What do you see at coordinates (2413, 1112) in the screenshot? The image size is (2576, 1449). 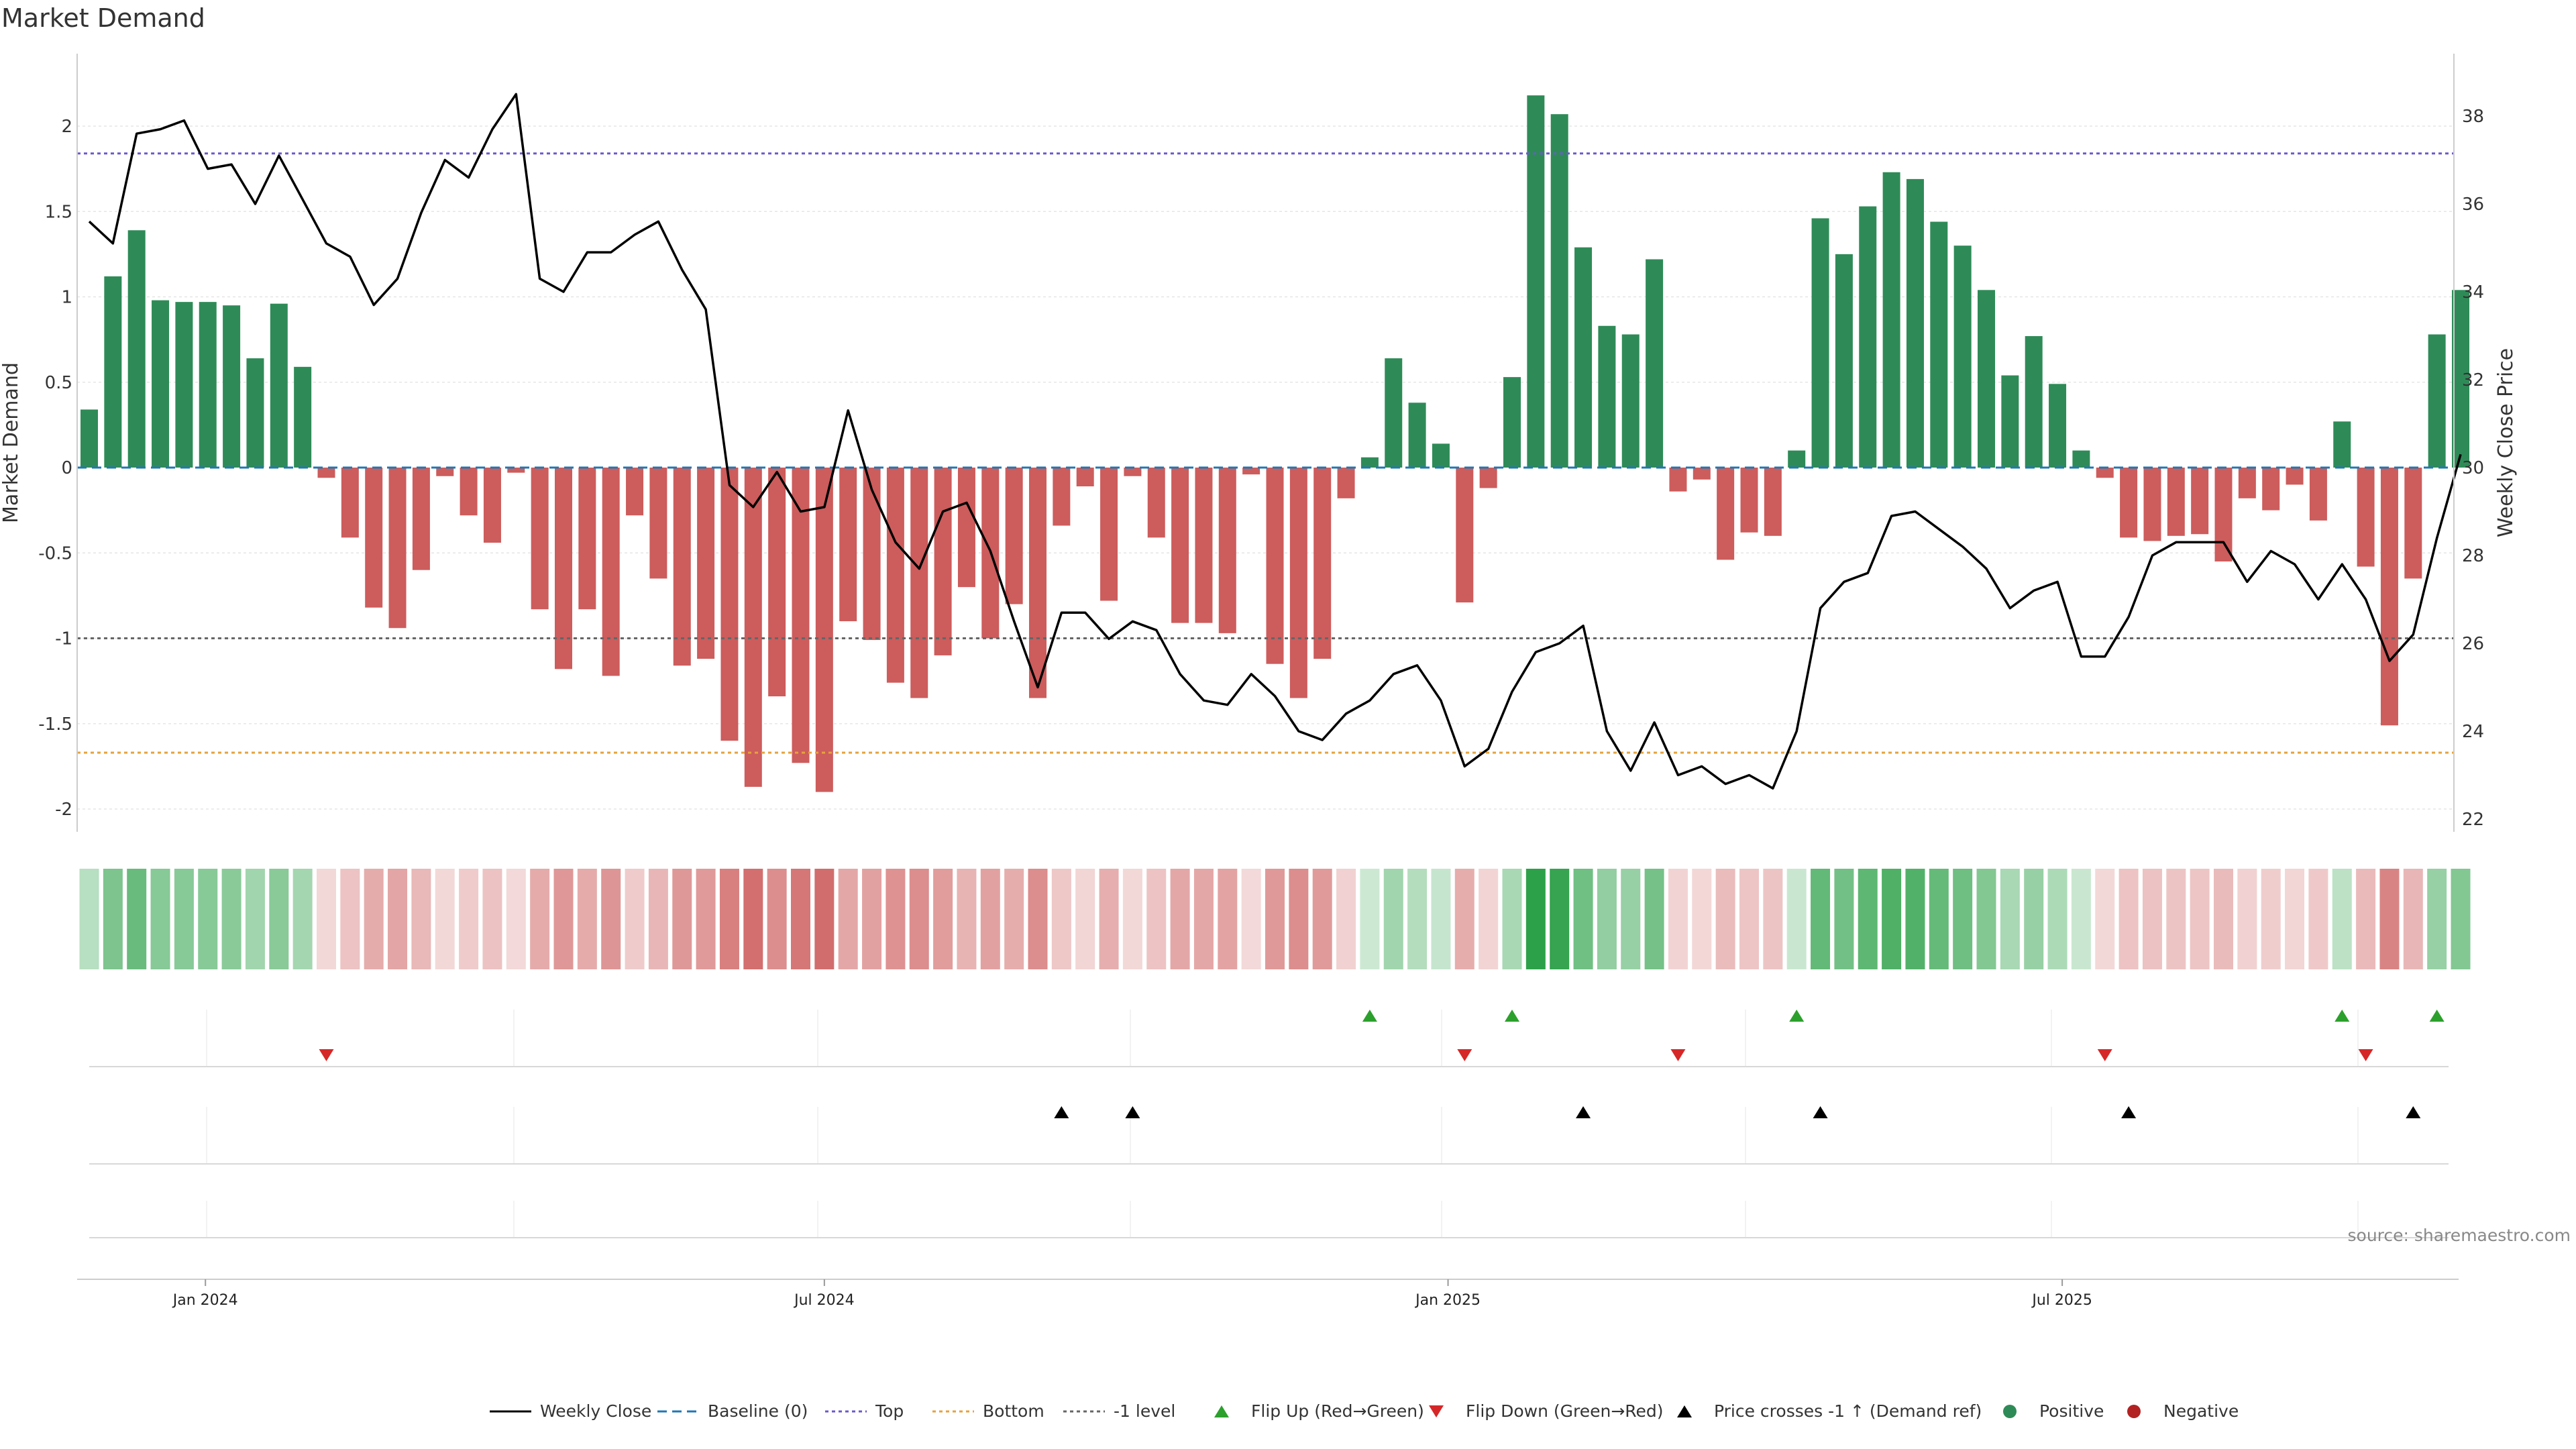 I see `price-cross-marker` at bounding box center [2413, 1112].